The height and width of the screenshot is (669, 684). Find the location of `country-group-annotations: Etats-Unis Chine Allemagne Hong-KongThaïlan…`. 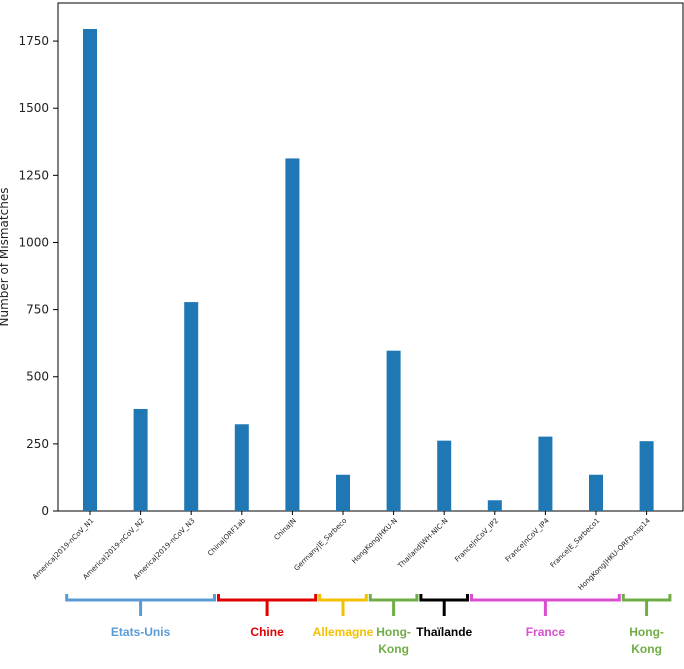

country-group-annotations: Etats-Unis Chine Allemagne Hong-KongThaïlan… is located at coordinates (368, 625).